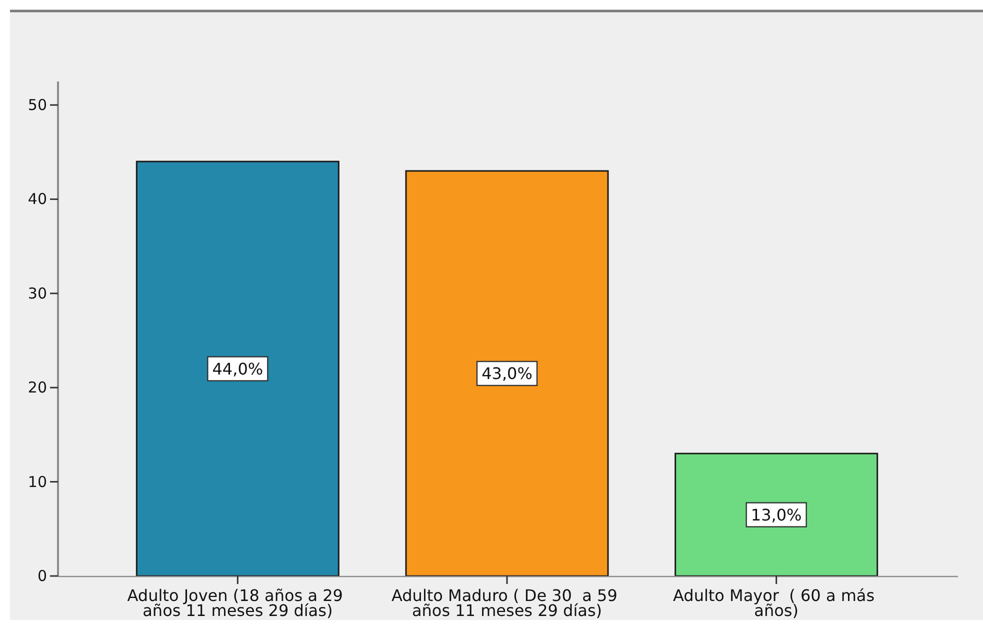  What do you see at coordinates (37, 105) in the screenshot?
I see `y-tick-label: 50` at bounding box center [37, 105].